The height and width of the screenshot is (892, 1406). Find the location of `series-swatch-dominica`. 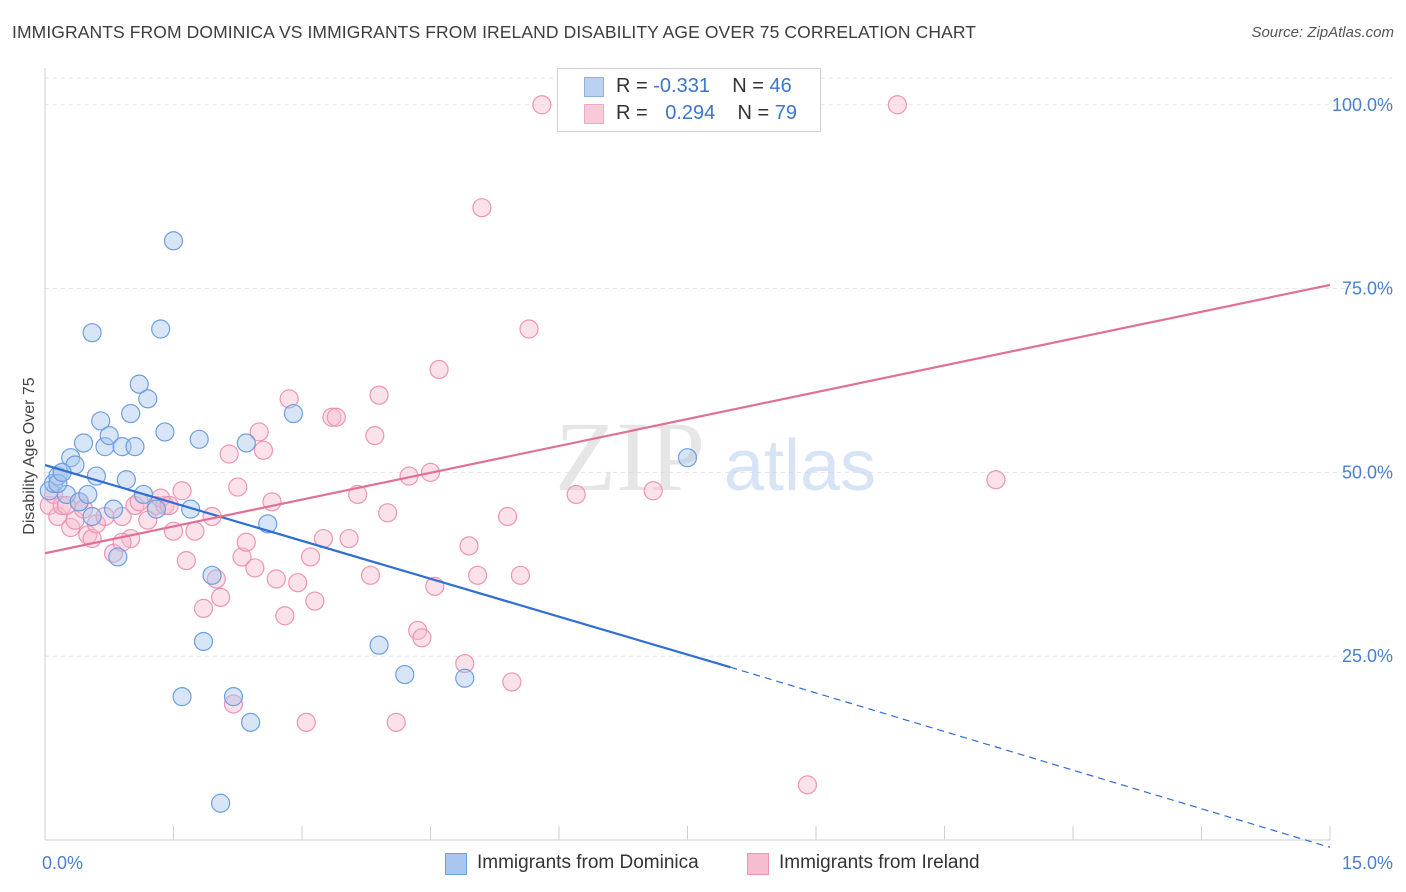

series-swatch-dominica is located at coordinates (456, 864).